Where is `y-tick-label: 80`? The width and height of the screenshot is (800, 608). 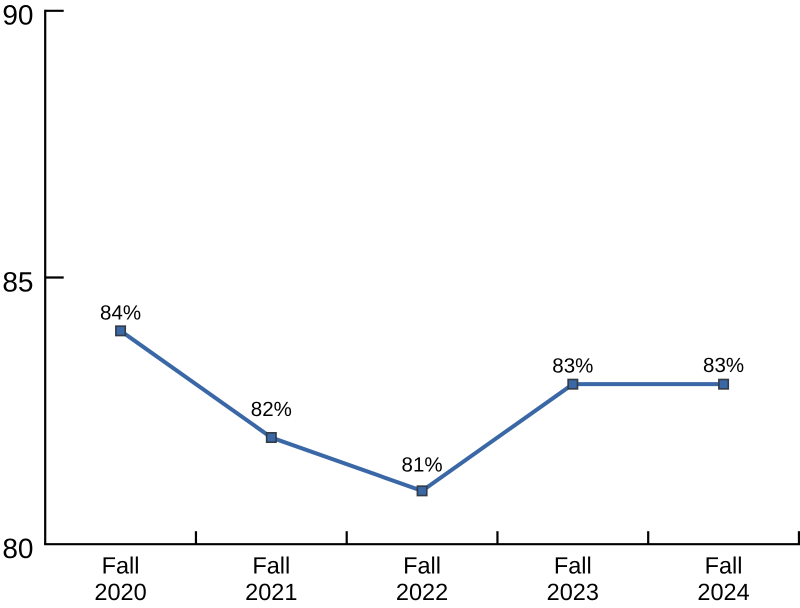
y-tick-label: 80 is located at coordinates (17, 548).